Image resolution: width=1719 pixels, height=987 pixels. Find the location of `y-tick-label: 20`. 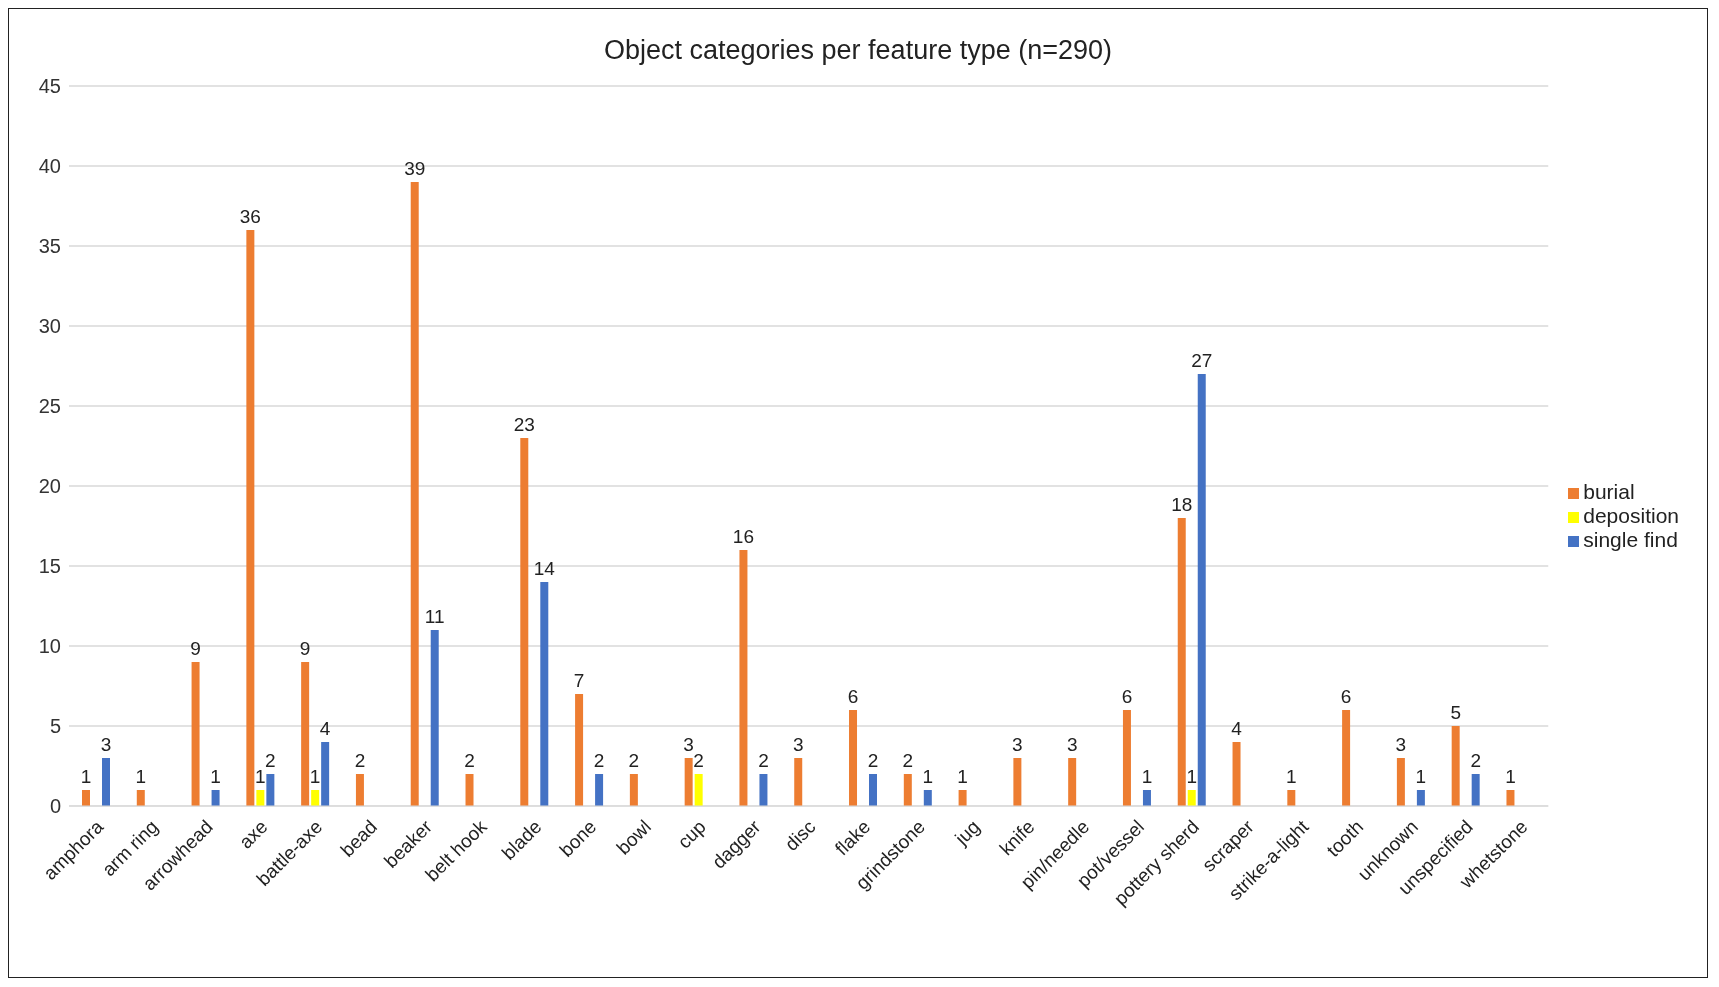

y-tick-label: 20 is located at coordinates (49, 486).